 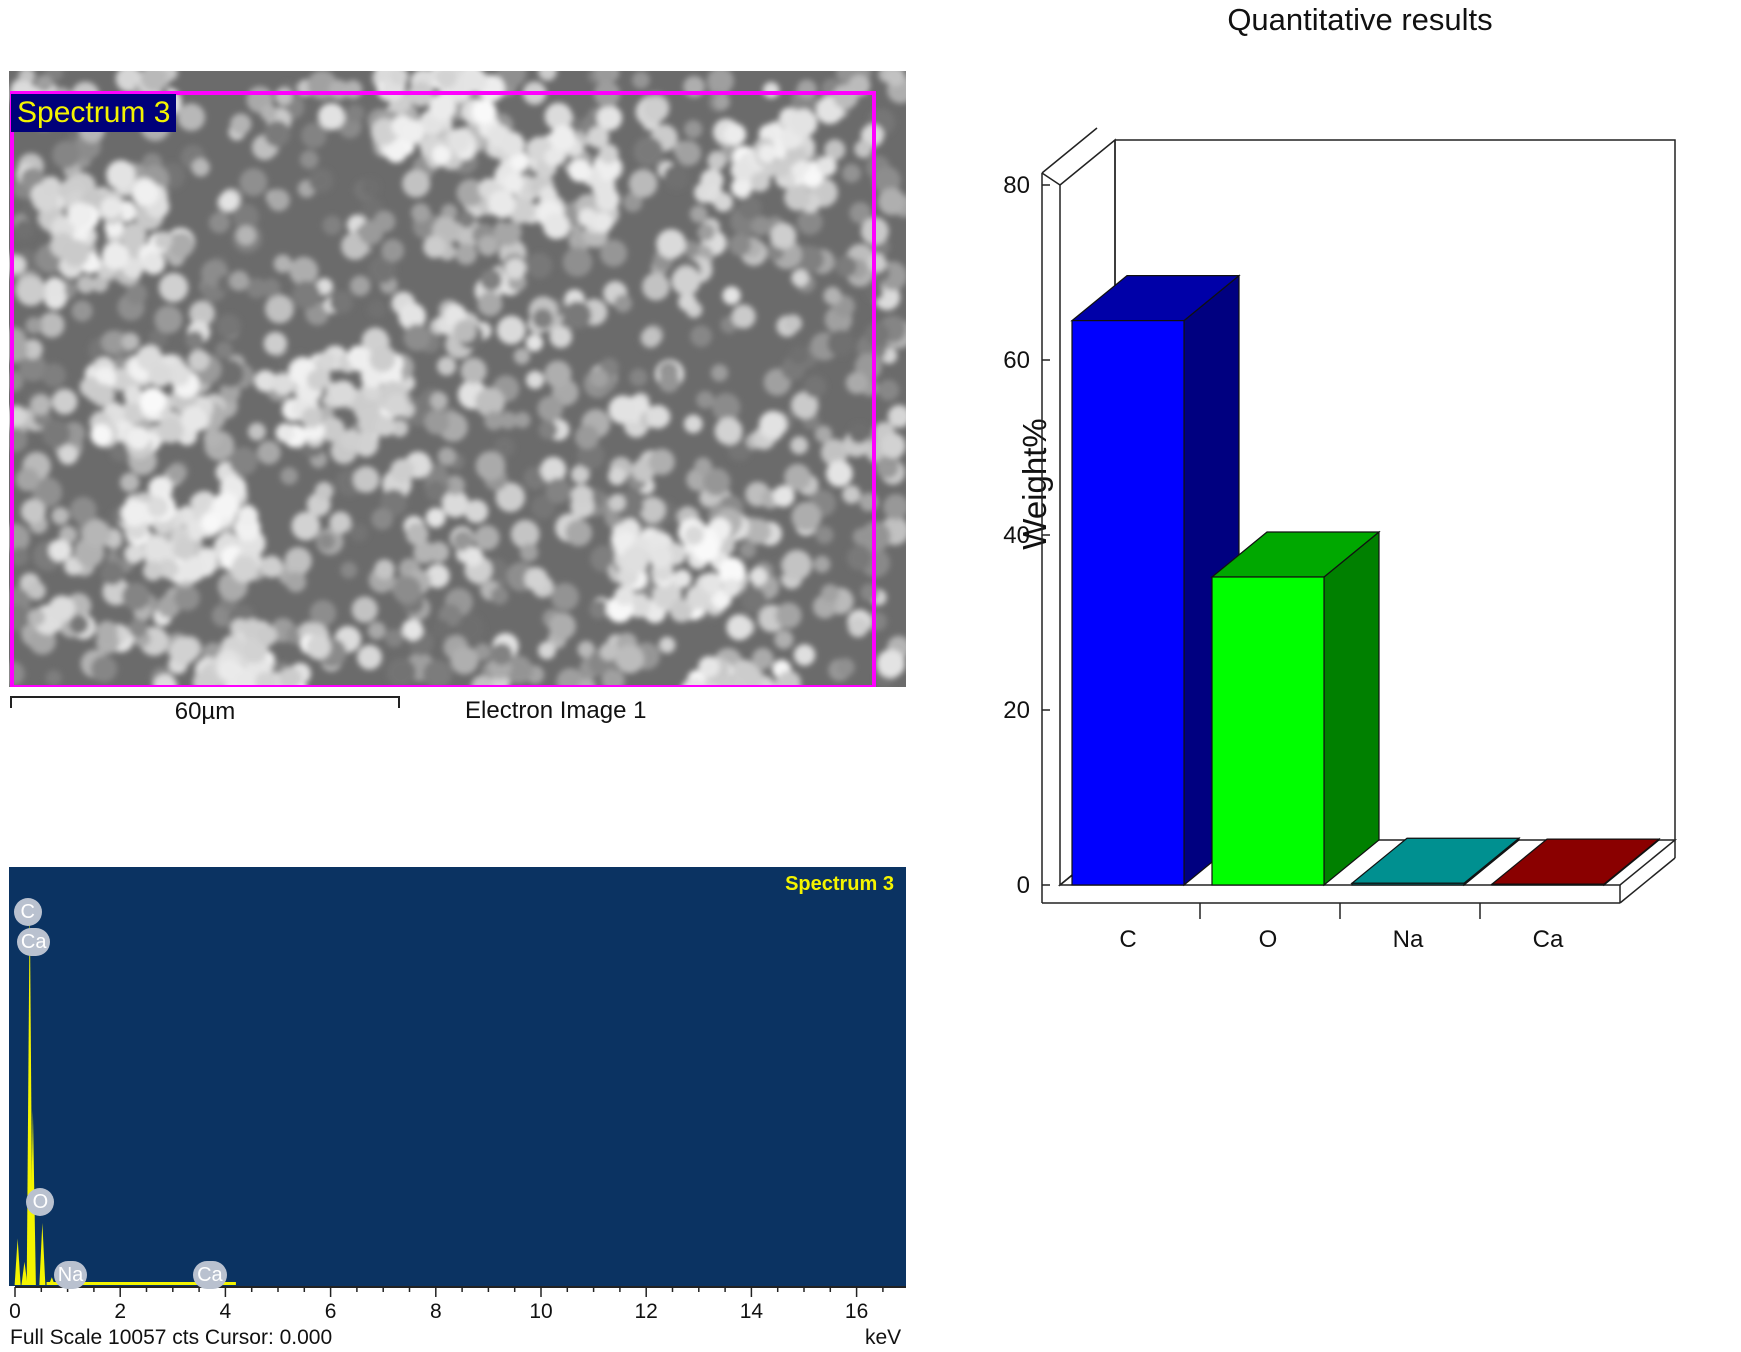 What do you see at coordinates (646, 1311) in the screenshot?
I see `spectrum-tick-label: 12` at bounding box center [646, 1311].